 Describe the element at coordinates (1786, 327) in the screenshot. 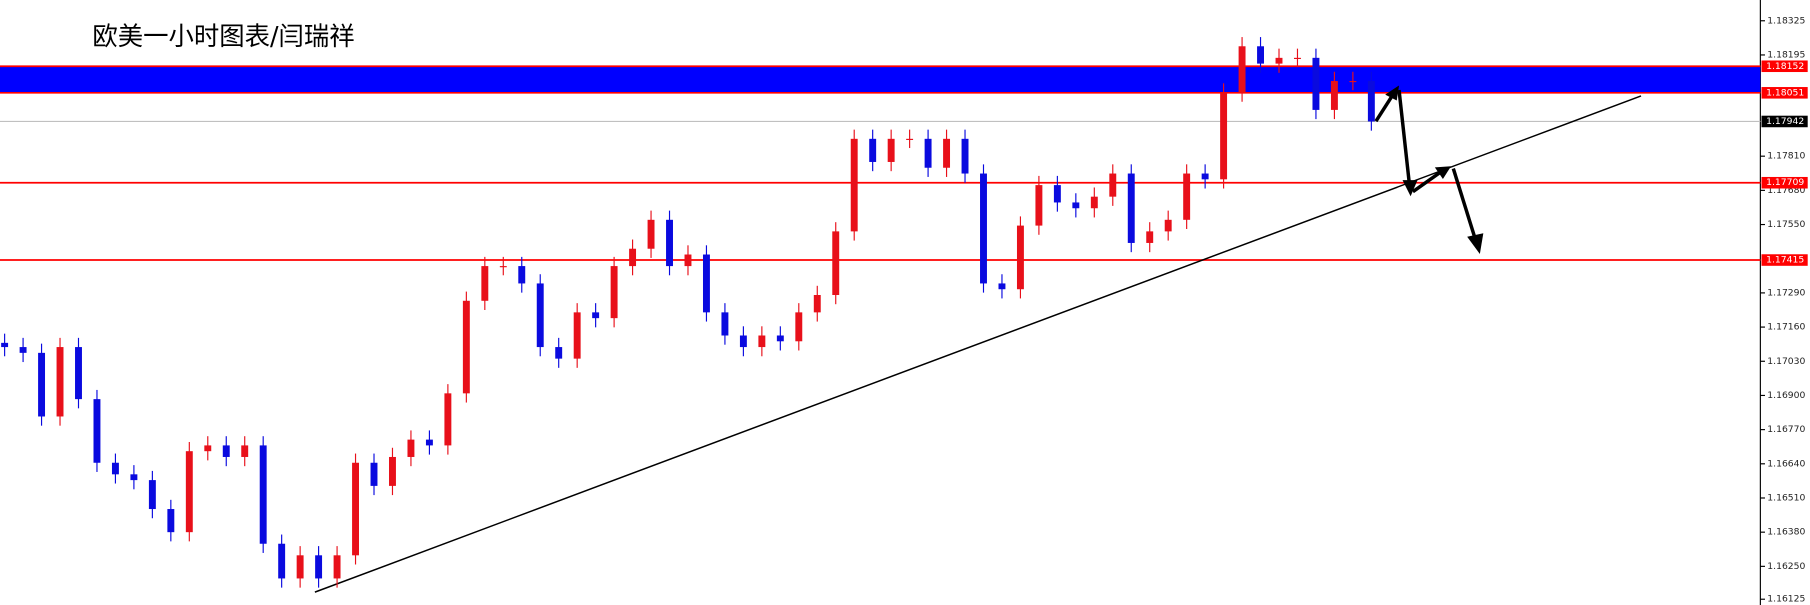

I see `y-tick-label: 1.17160` at that location.